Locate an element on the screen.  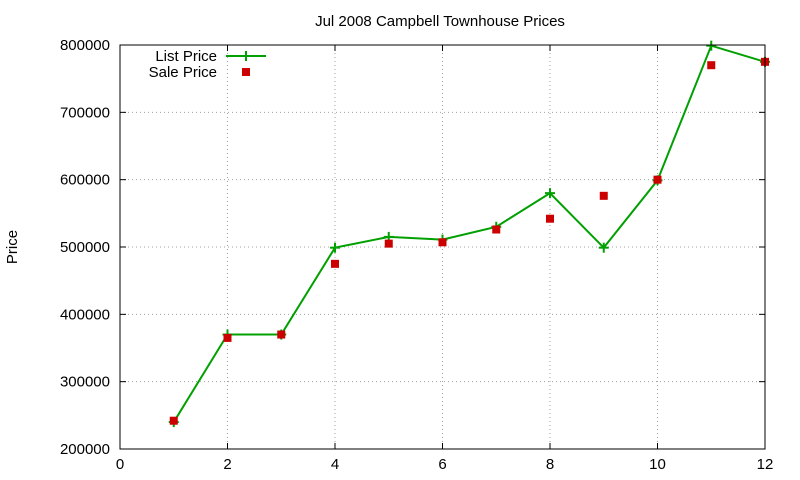
y-tick-label: 200000 is located at coordinates (85, 449).